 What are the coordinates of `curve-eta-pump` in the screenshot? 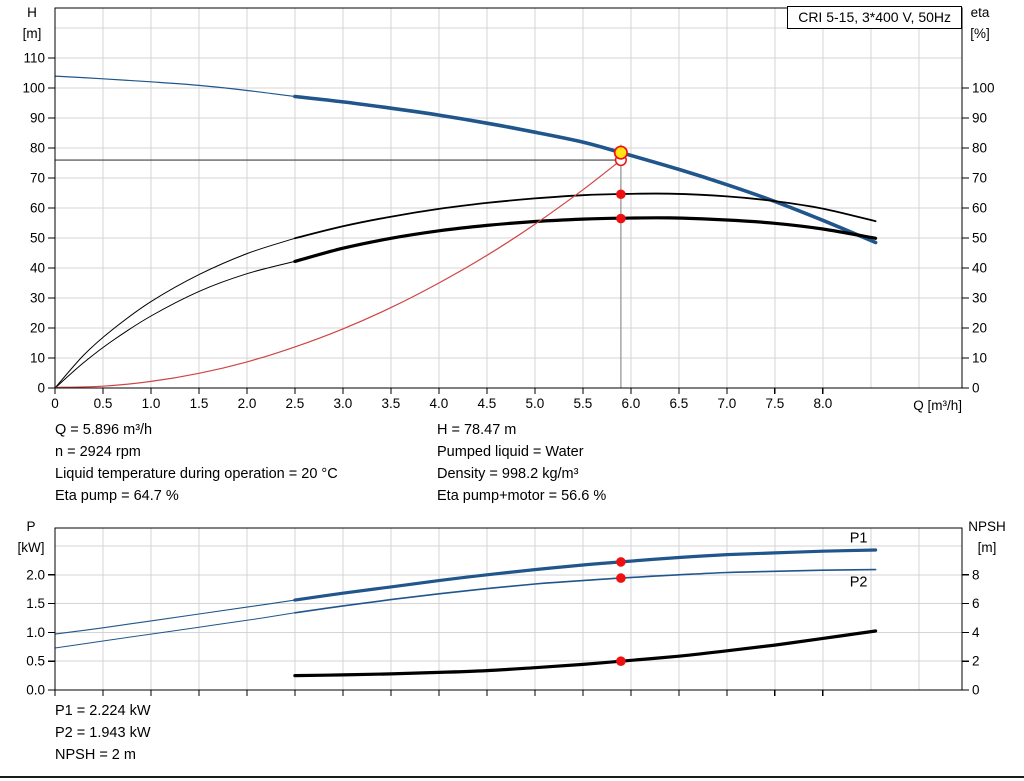 It's located at (585, 216).